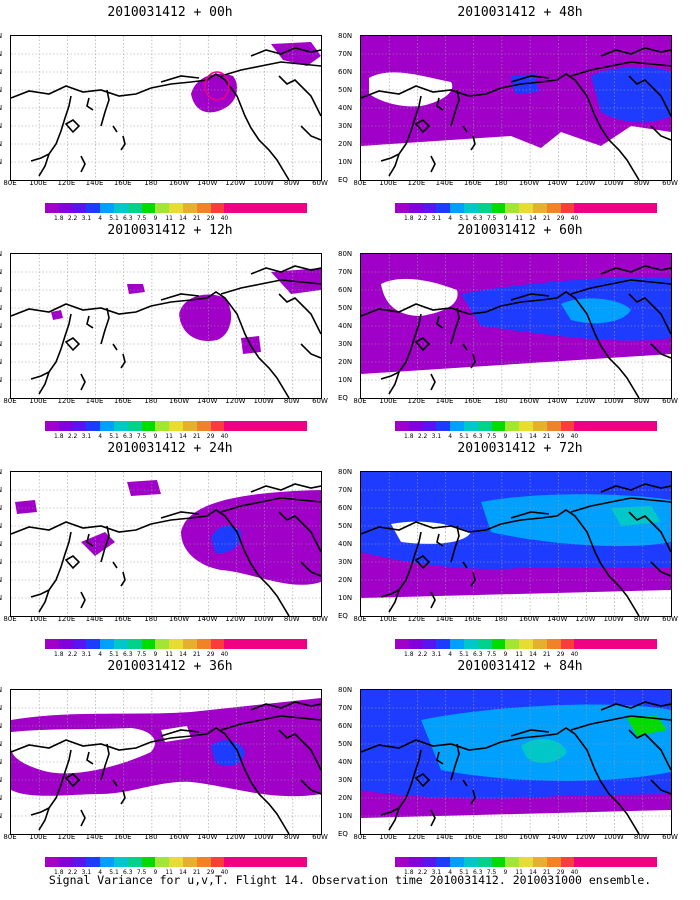 The width and height of the screenshot is (700, 900). Describe the element at coordinates (416, 183) in the screenshot. I see `longitude-label: 120E` at that location.